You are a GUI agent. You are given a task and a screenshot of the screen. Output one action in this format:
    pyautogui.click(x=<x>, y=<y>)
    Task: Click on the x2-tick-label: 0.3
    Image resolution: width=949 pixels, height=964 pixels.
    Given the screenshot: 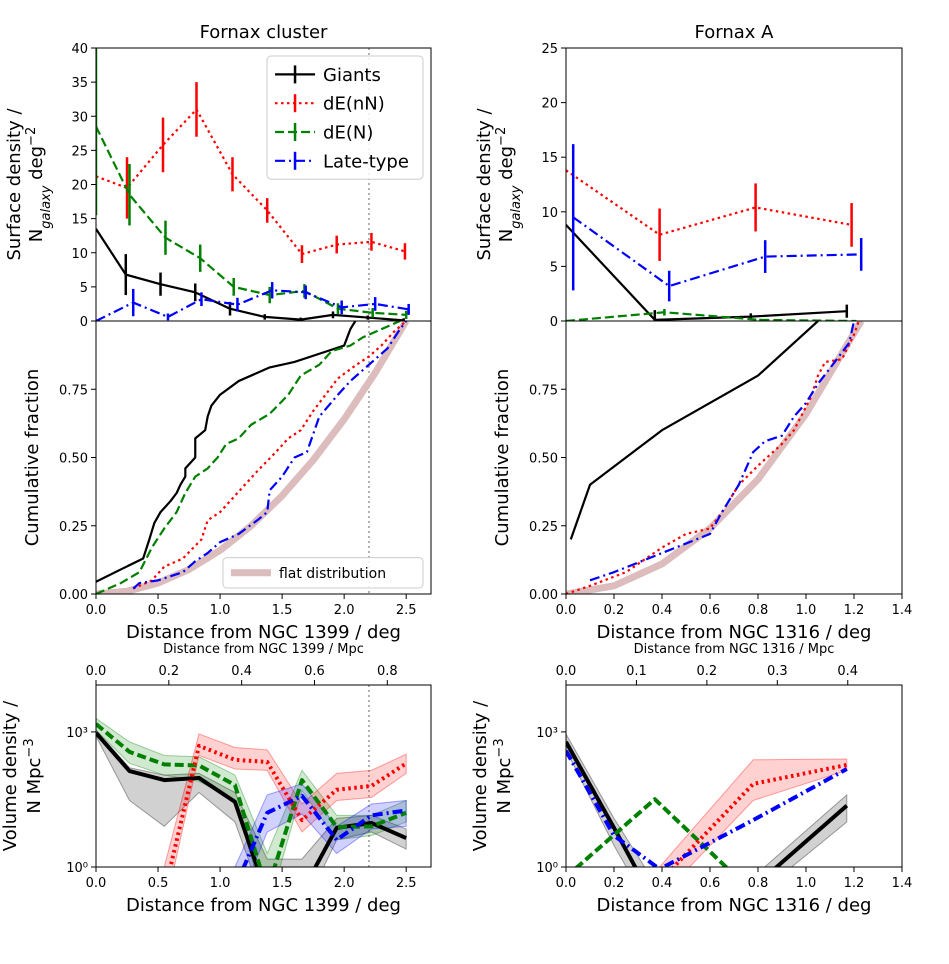 What is the action you would take?
    pyautogui.click(x=777, y=671)
    